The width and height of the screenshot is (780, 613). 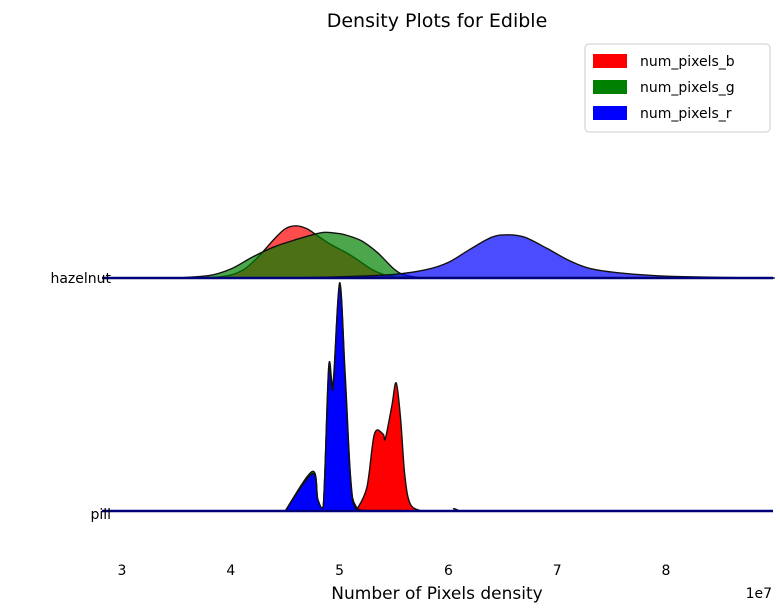 I want to click on legend-items: num_pixels_b num_pixels_g num_pixels_r, so click(x=664, y=88).